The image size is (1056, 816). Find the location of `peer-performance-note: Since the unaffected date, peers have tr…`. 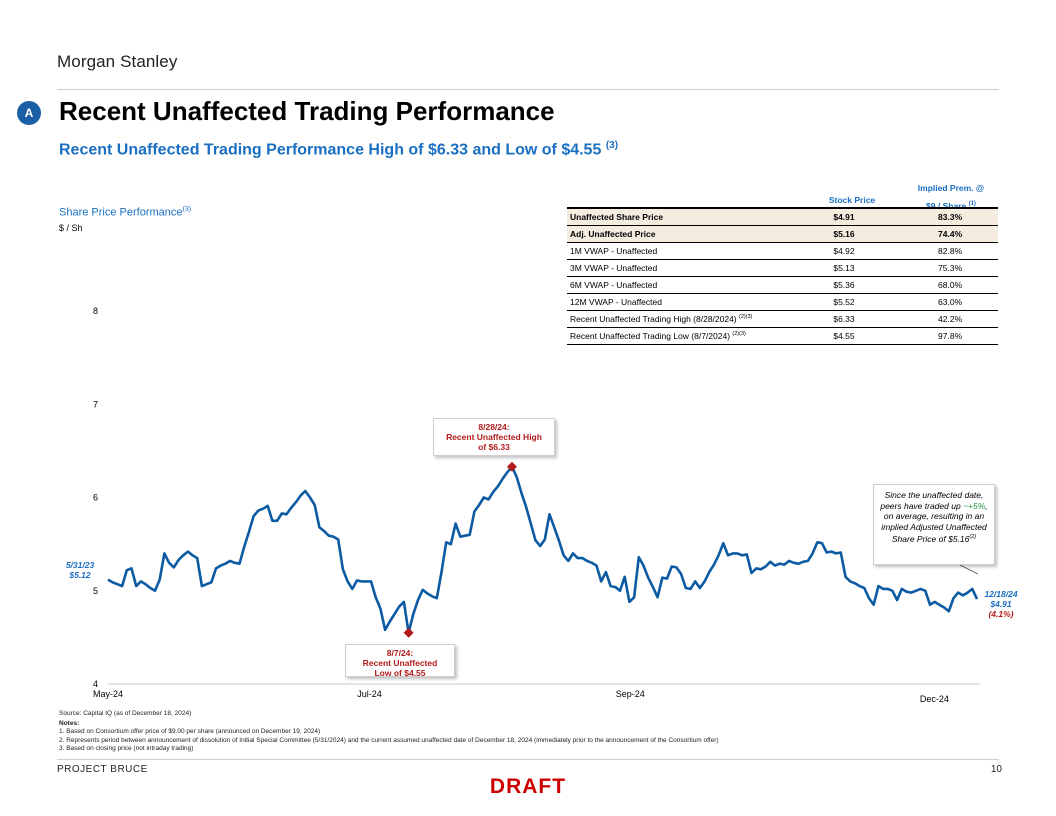

peer-performance-note: Since the unaffected date, peers have tr… is located at coordinates (934, 524).